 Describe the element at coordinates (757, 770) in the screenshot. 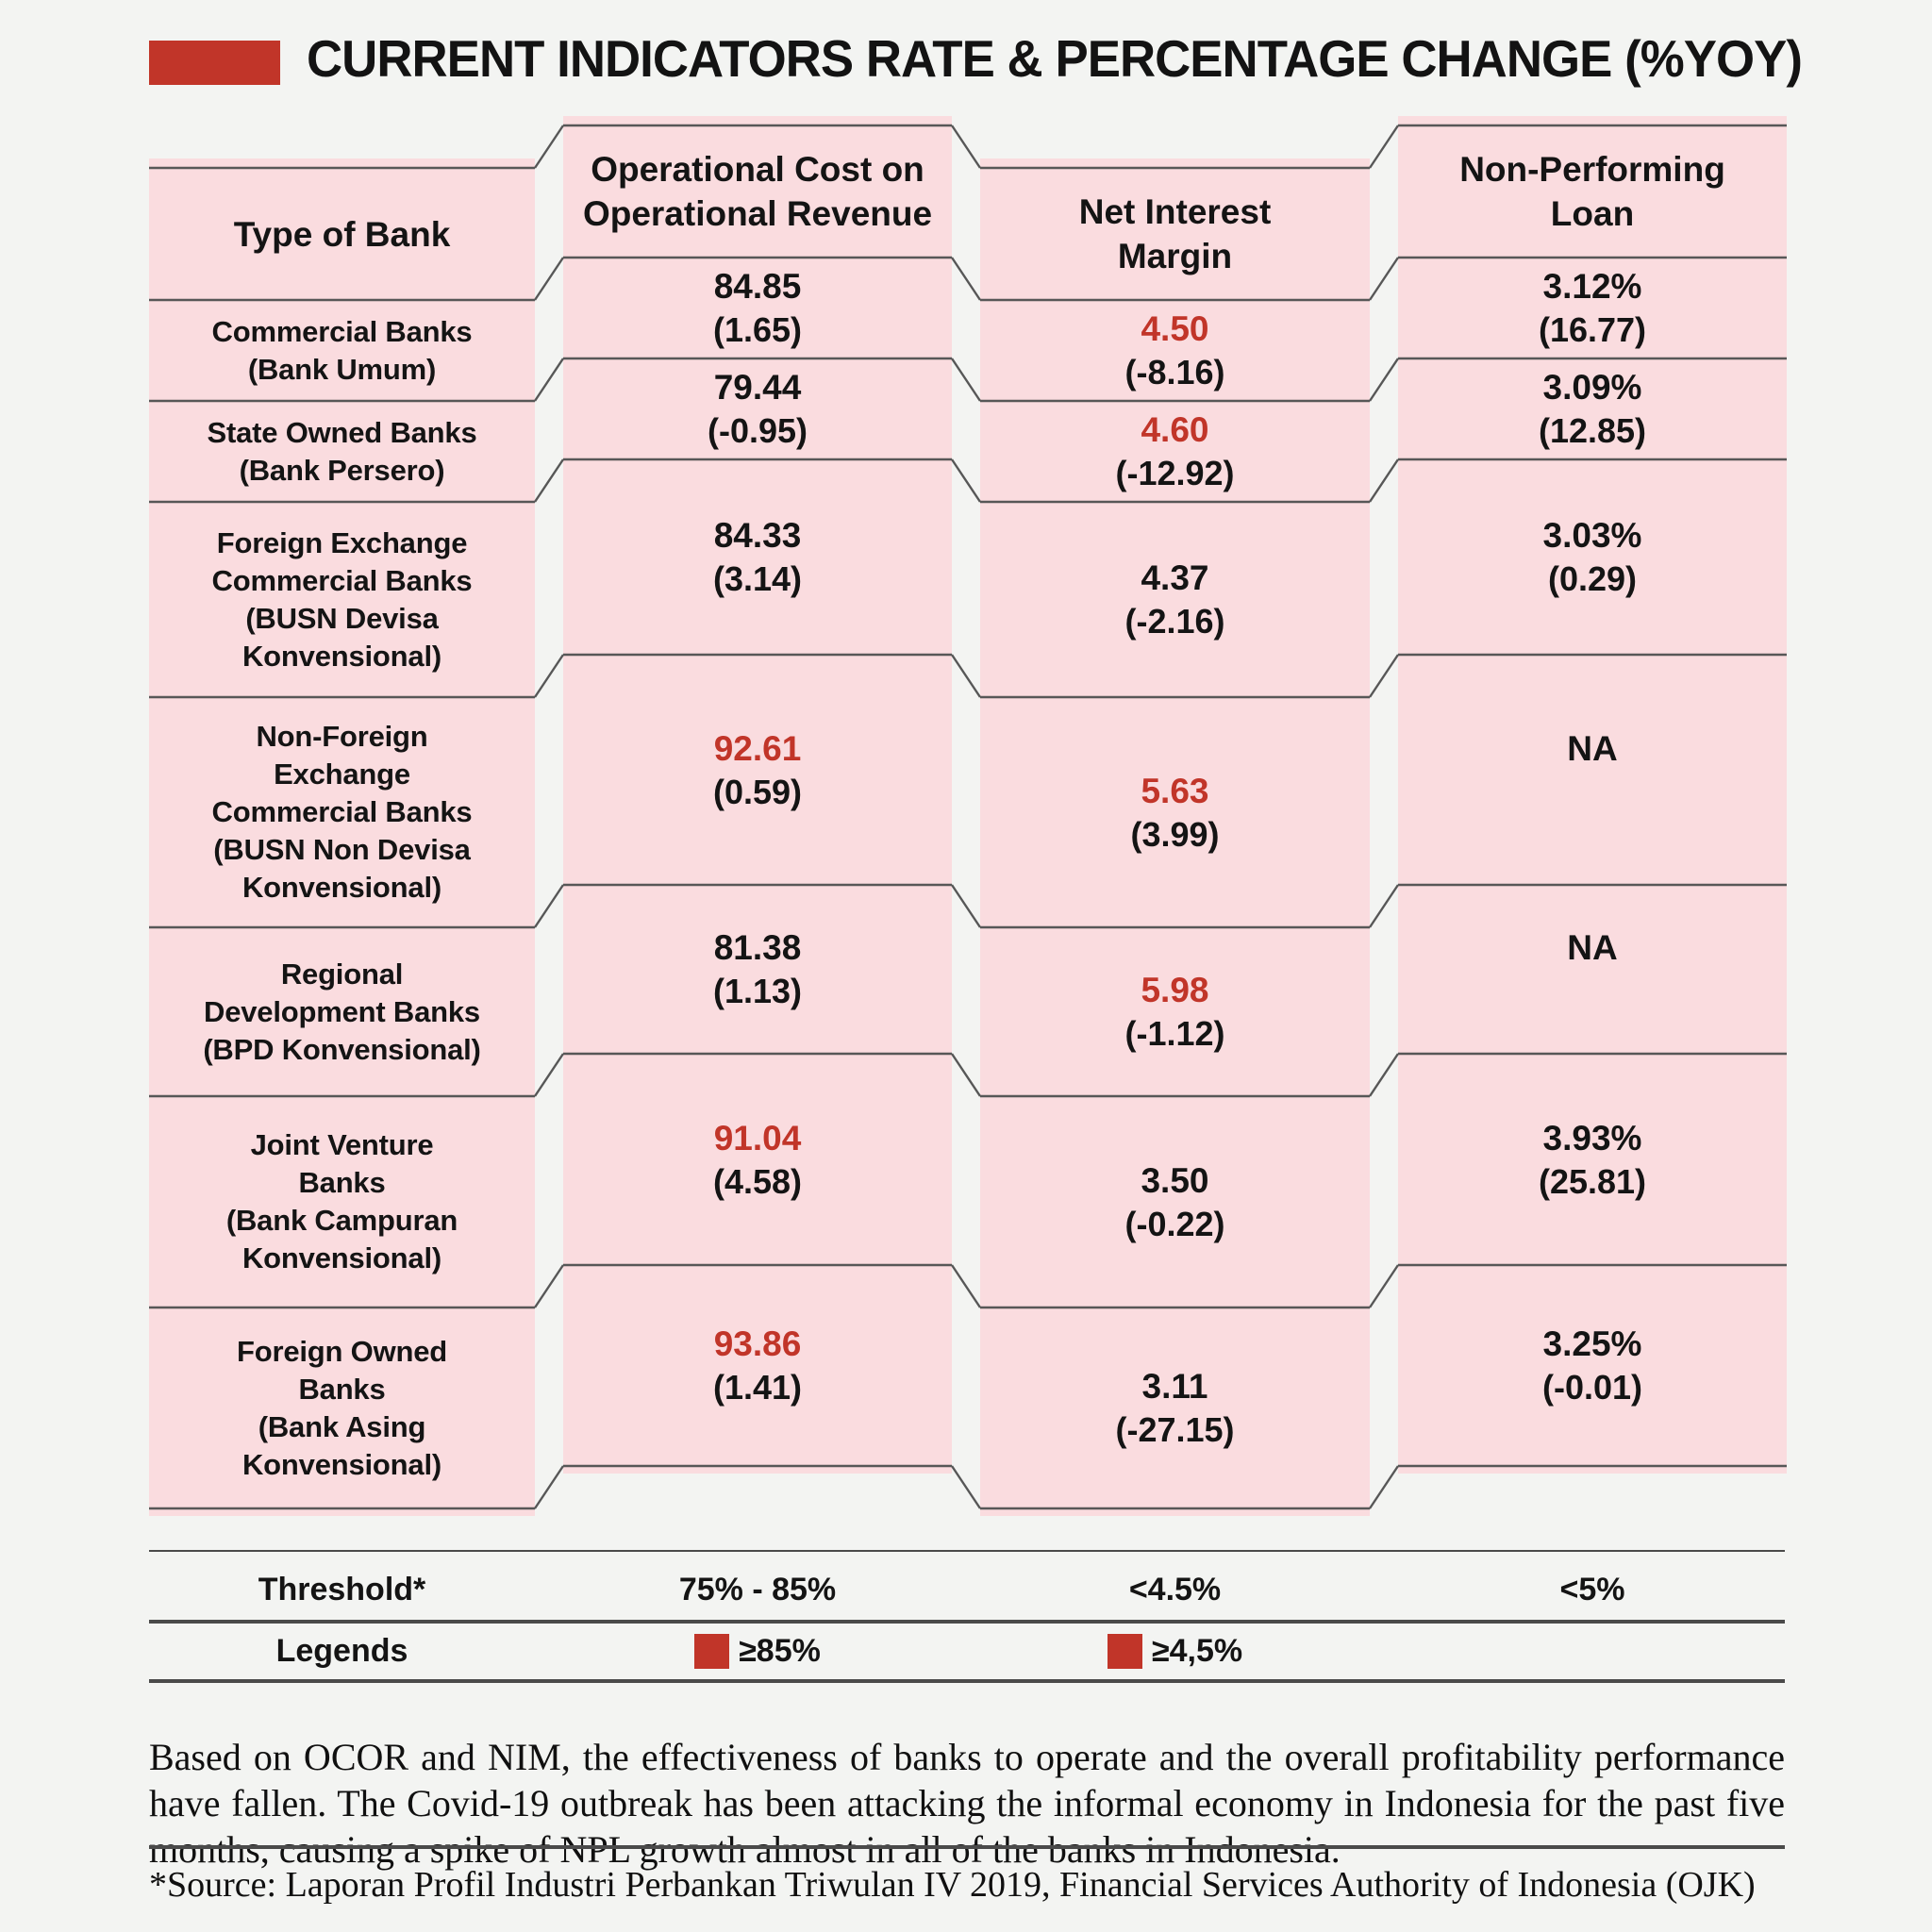

I see `ocor-cell: 92.61 (0.59)` at that location.